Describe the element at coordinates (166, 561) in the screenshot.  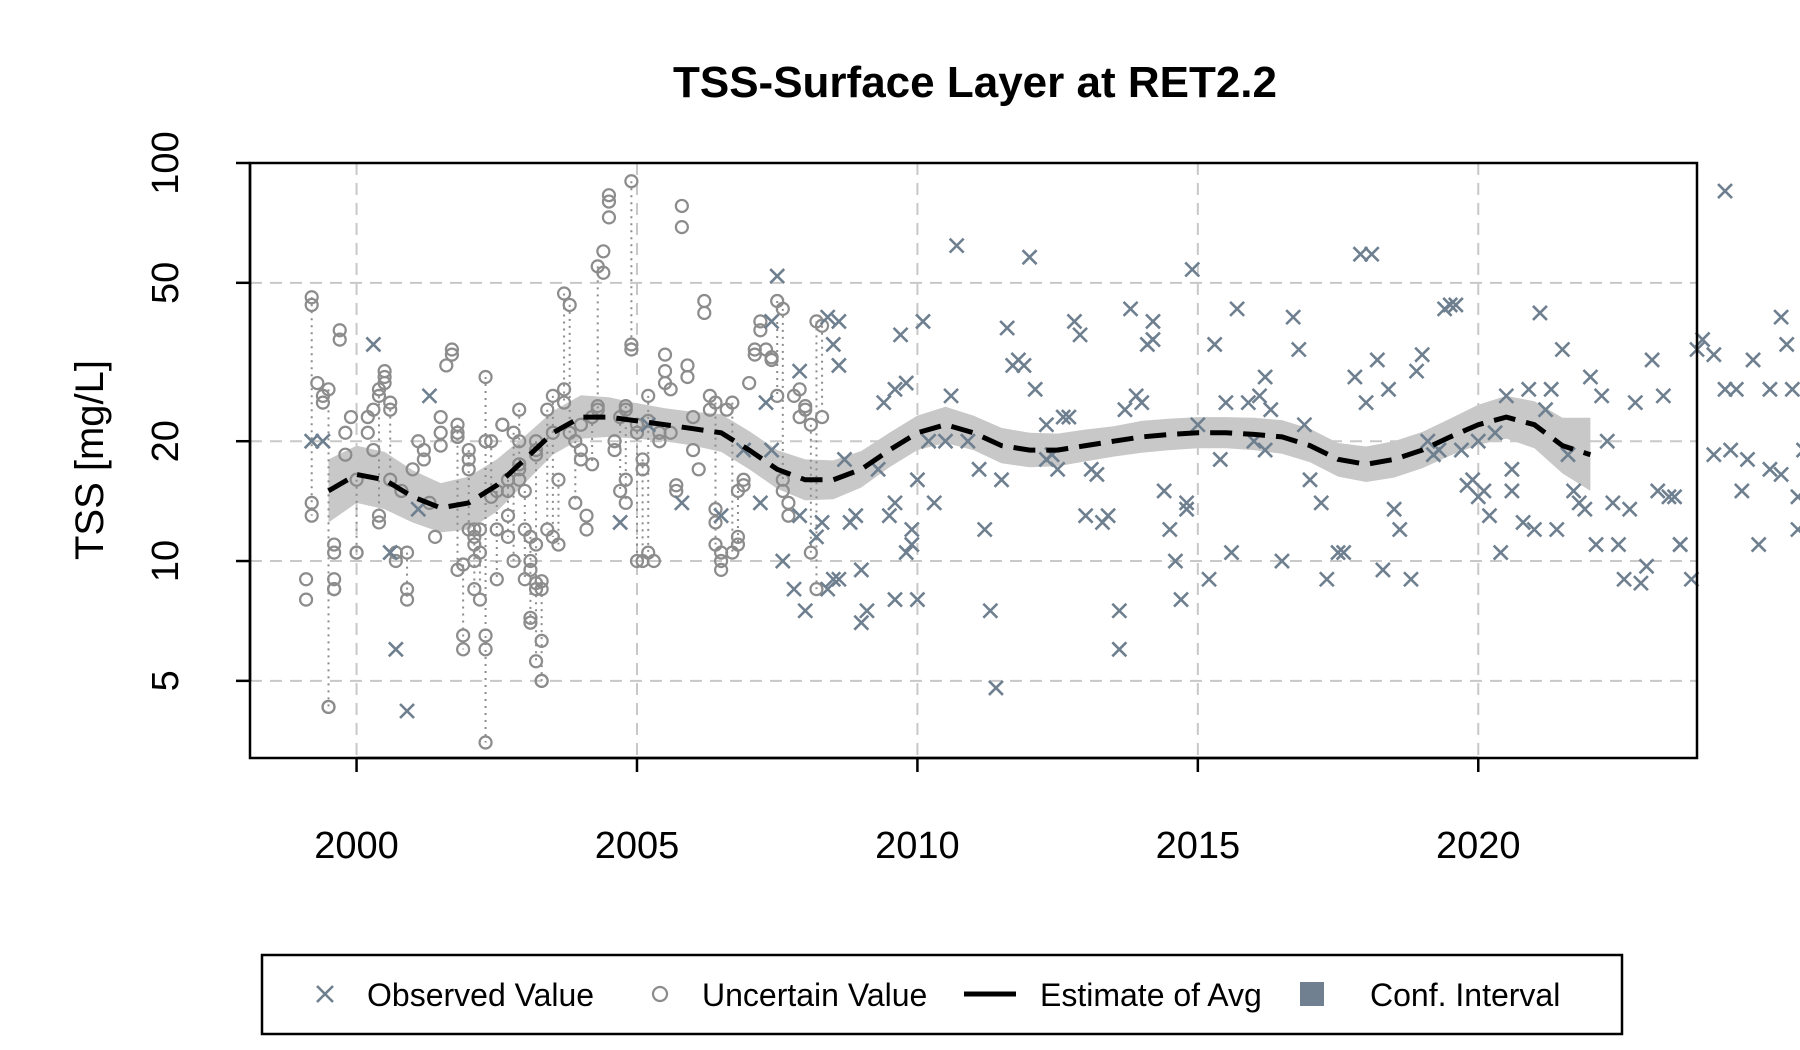
I see `y-tick-label: 10` at that location.